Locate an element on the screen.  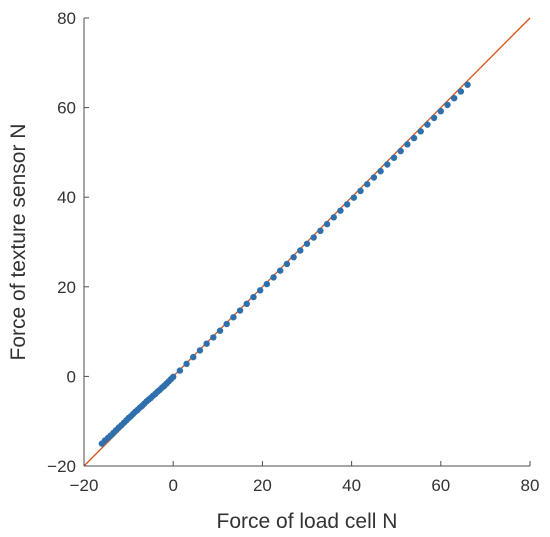
x-tick-label: 0 is located at coordinates (172, 485).